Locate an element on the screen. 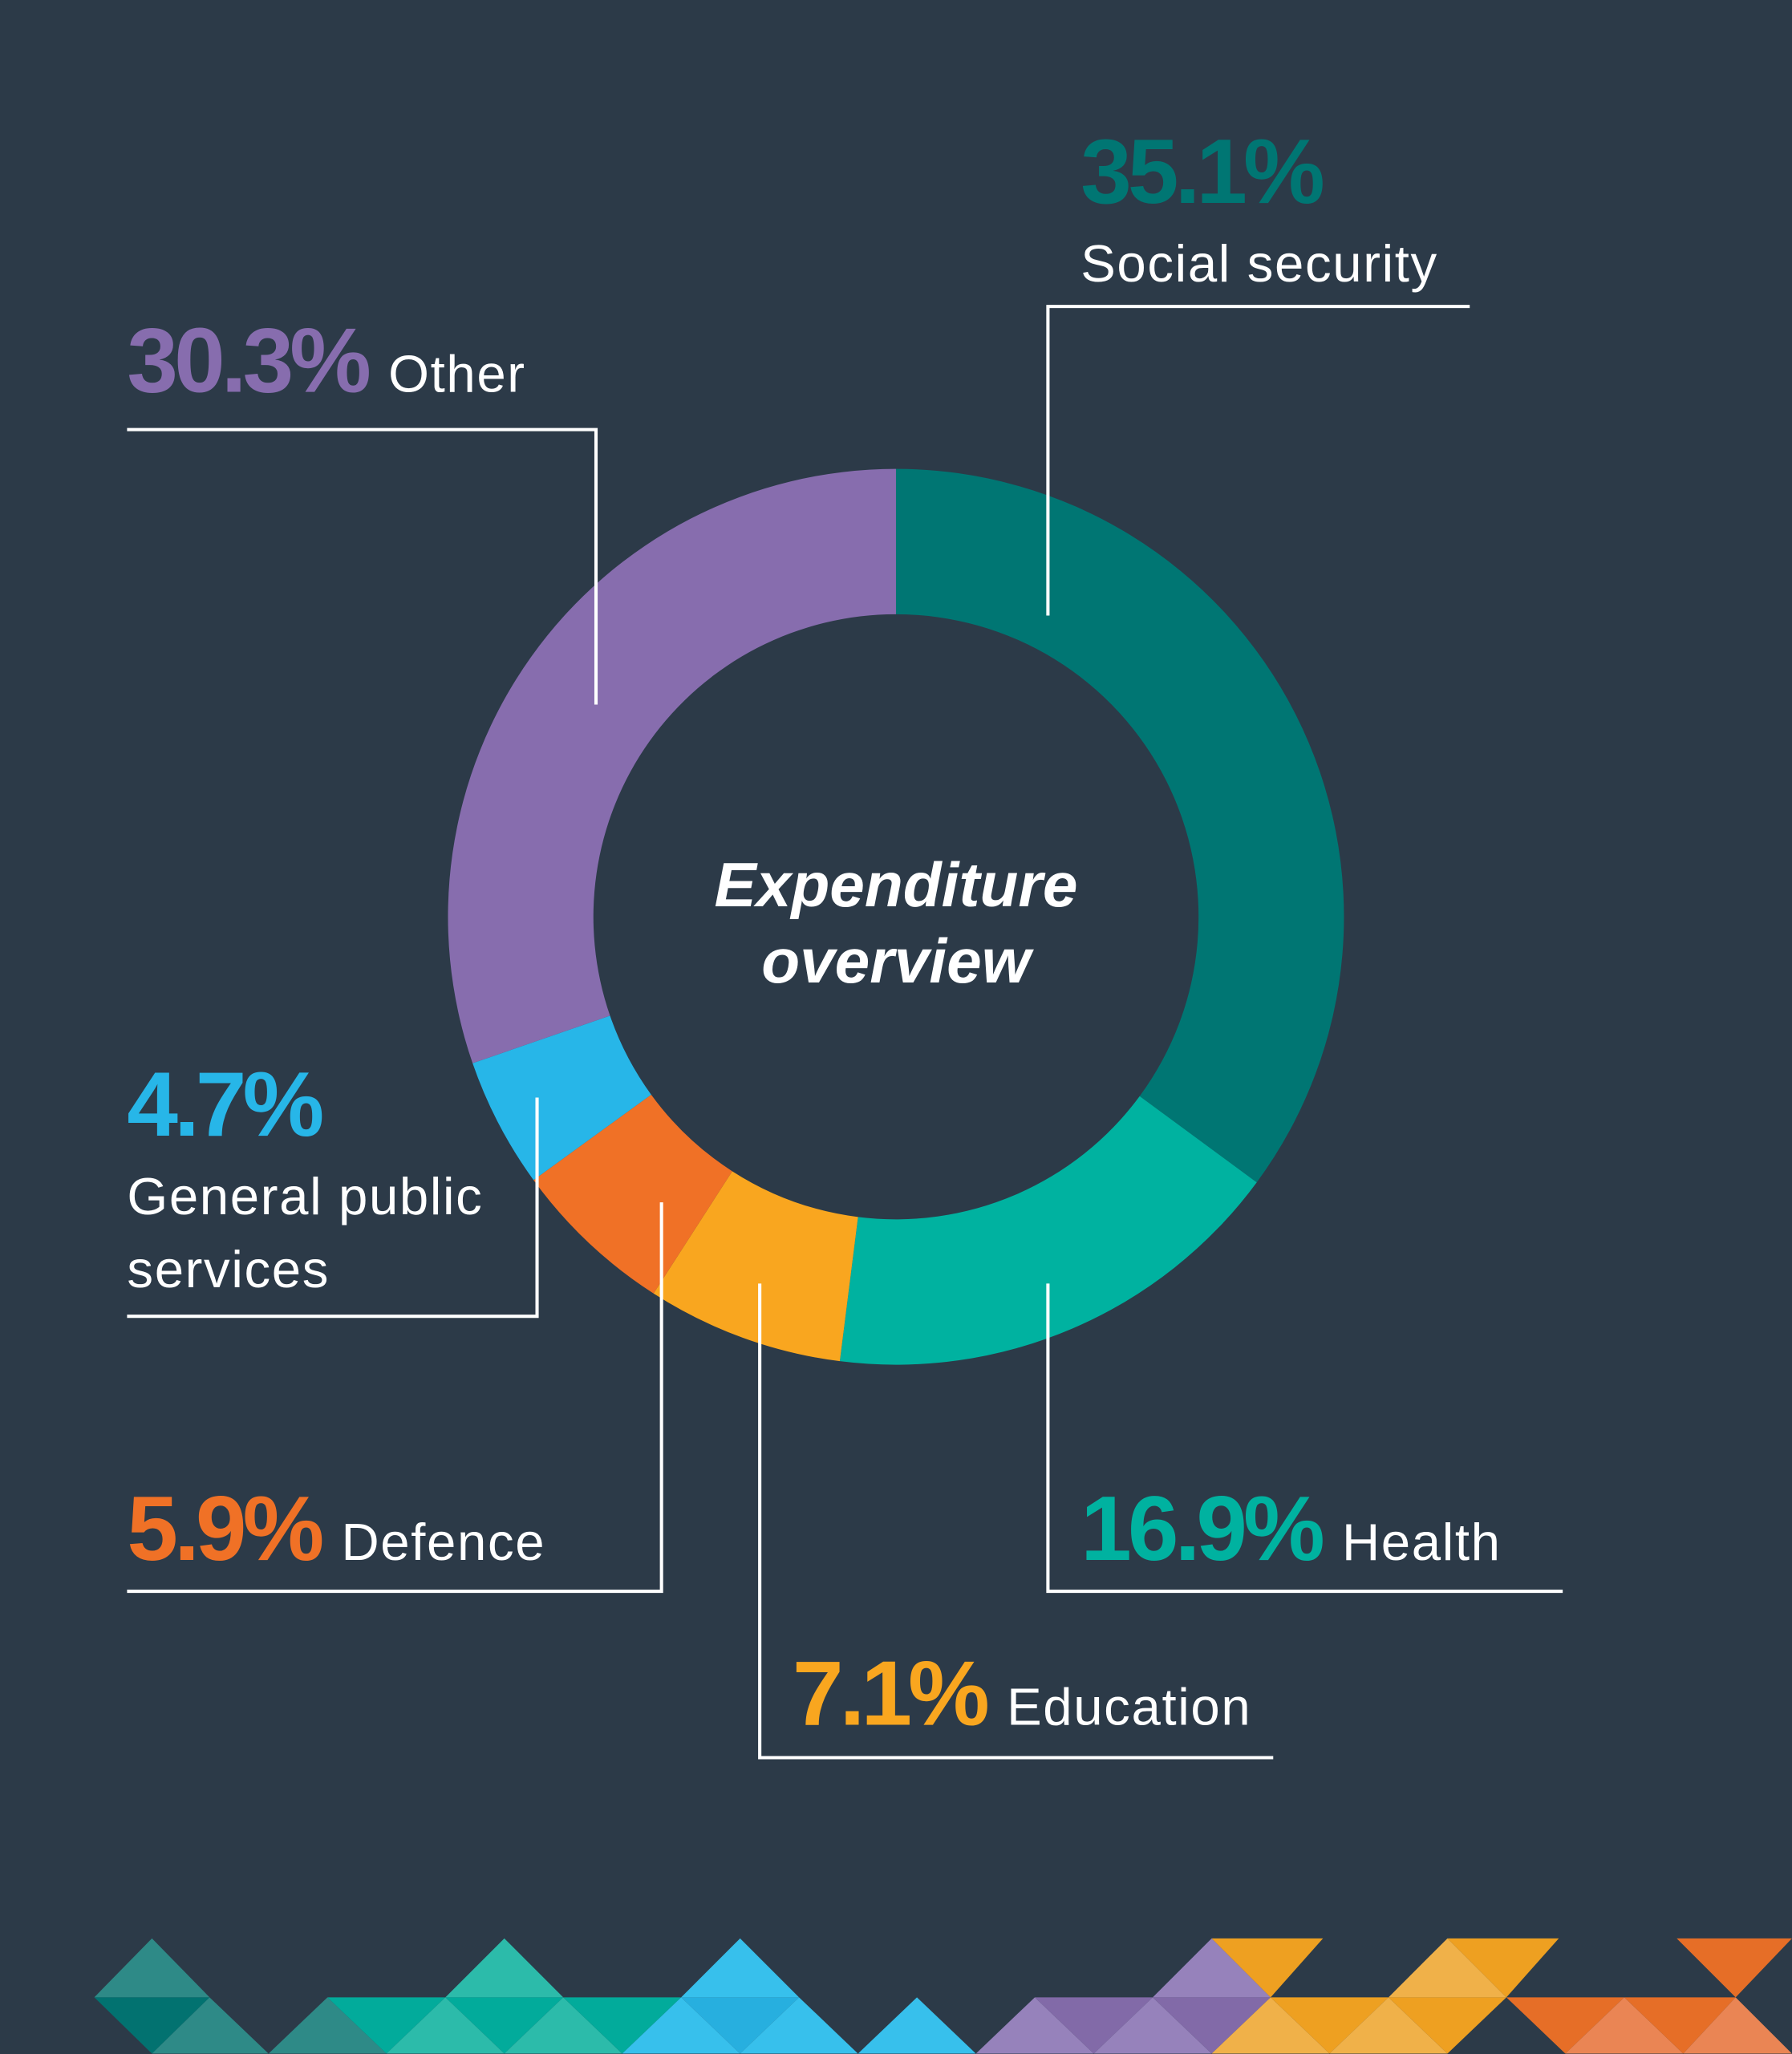 The height and width of the screenshot is (2054, 1792). value-label: 4.7% is located at coordinates (226, 1104).